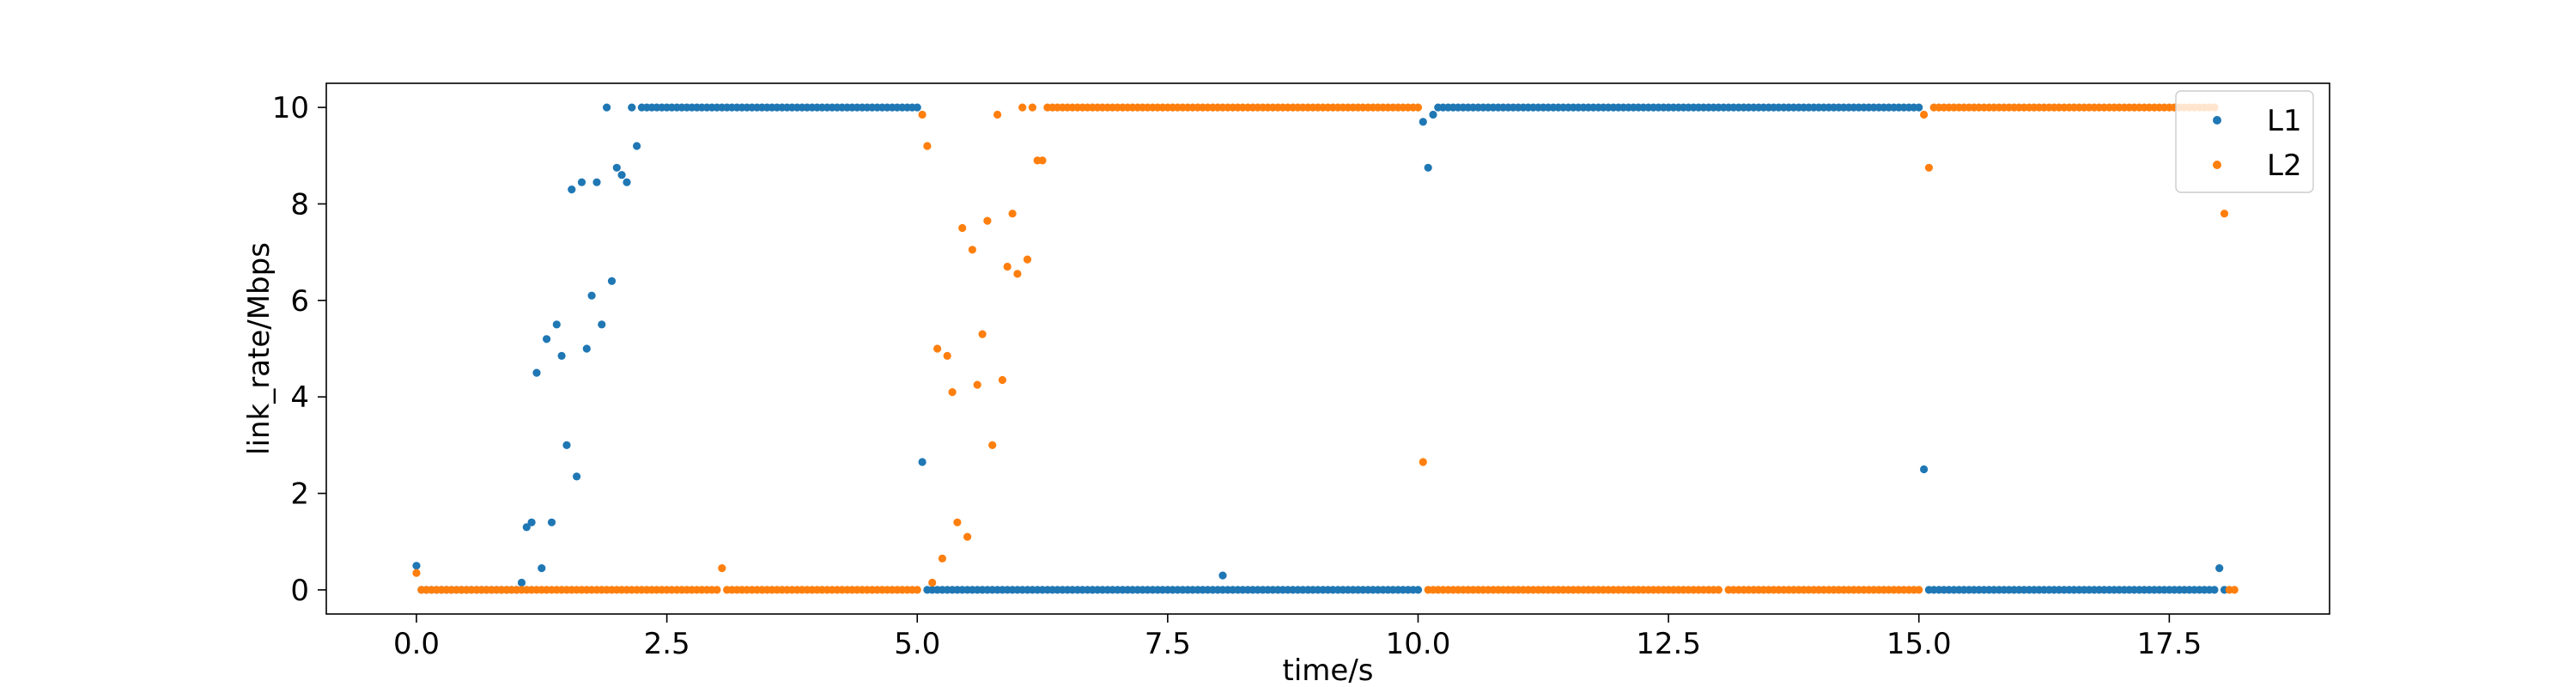 Image resolution: width=2576 pixels, height=687 pixels. What do you see at coordinates (1919, 644) in the screenshot?
I see `x-tick-label: 15.0` at bounding box center [1919, 644].